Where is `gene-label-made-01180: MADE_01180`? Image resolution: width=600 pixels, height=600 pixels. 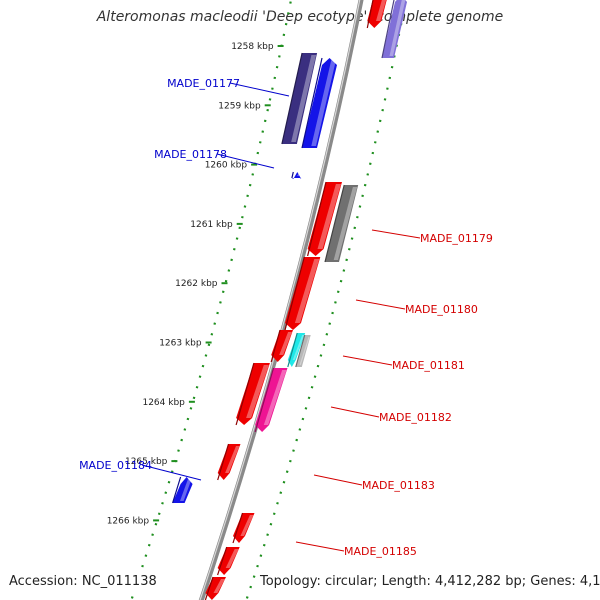 gene-label-made-01180: MADE_01180 is located at coordinates (416, 307).